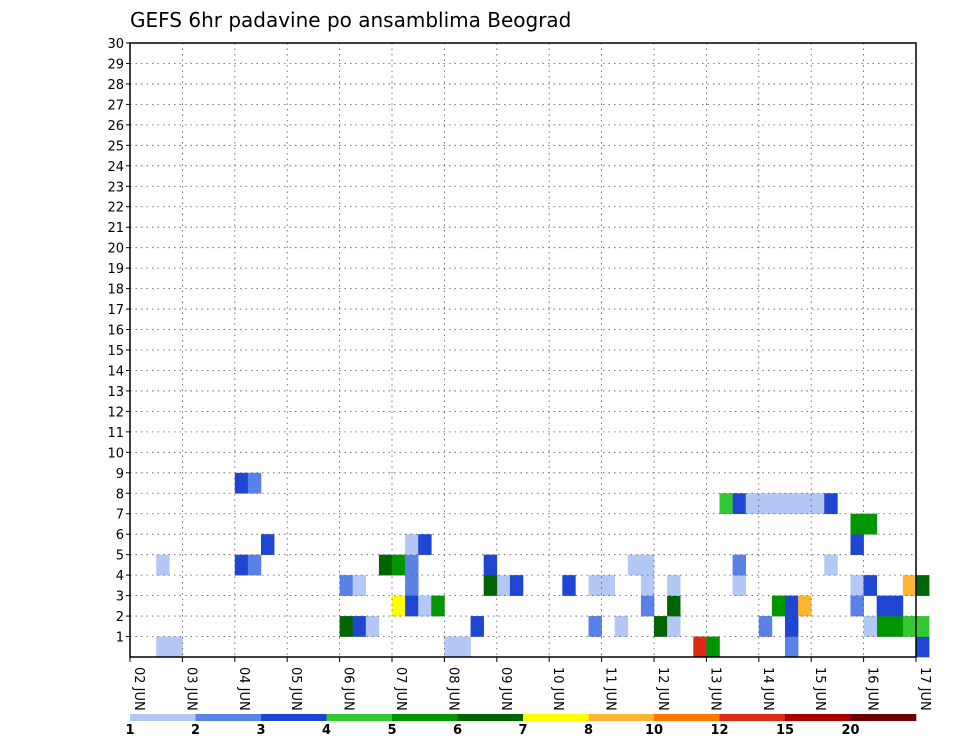 The width and height of the screenshot is (960, 746). Describe the element at coordinates (350, 20) in the screenshot. I see `chart-title: GEFS 6hr padavine po ansamblima Beograd` at that location.